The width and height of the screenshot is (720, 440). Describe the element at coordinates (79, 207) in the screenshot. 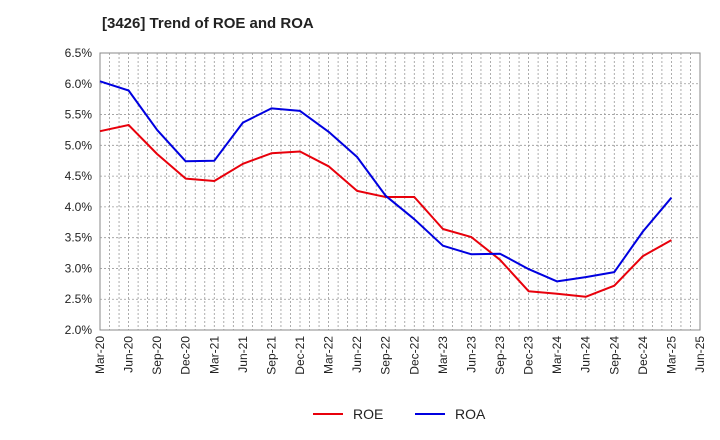

I see `y-tick-label: 4.0%` at that location.